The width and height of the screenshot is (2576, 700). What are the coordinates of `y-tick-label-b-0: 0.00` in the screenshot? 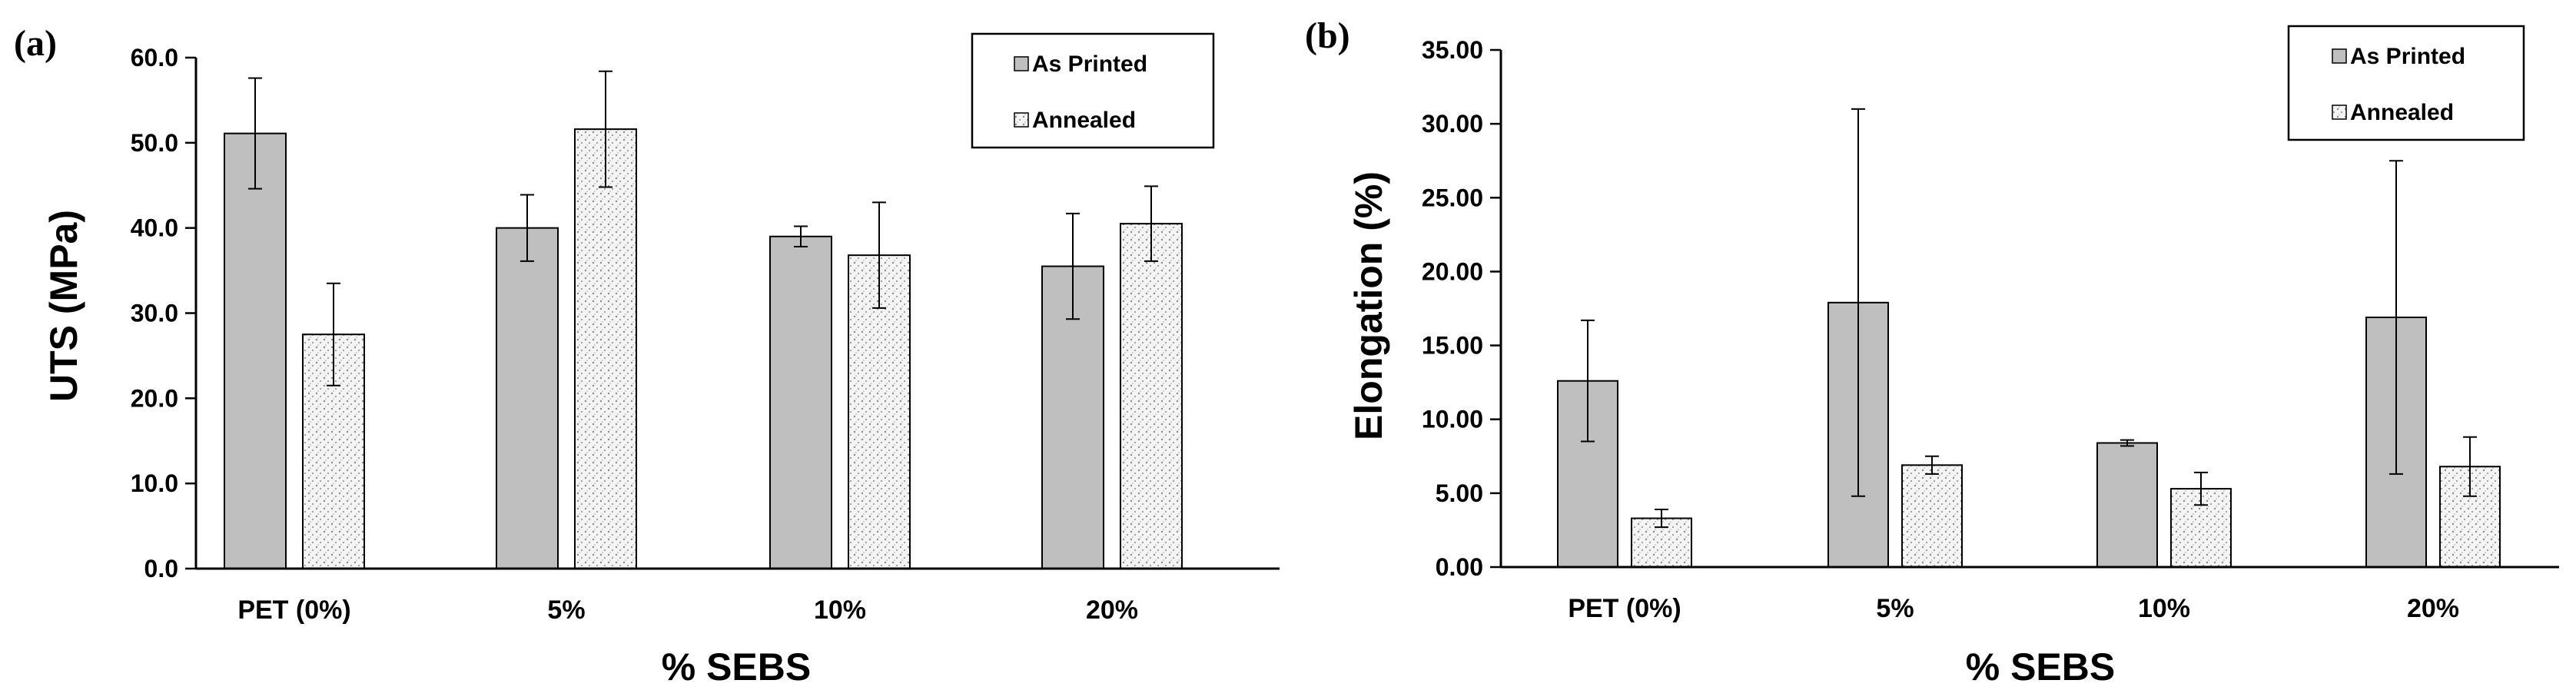 It's located at (1459, 567).